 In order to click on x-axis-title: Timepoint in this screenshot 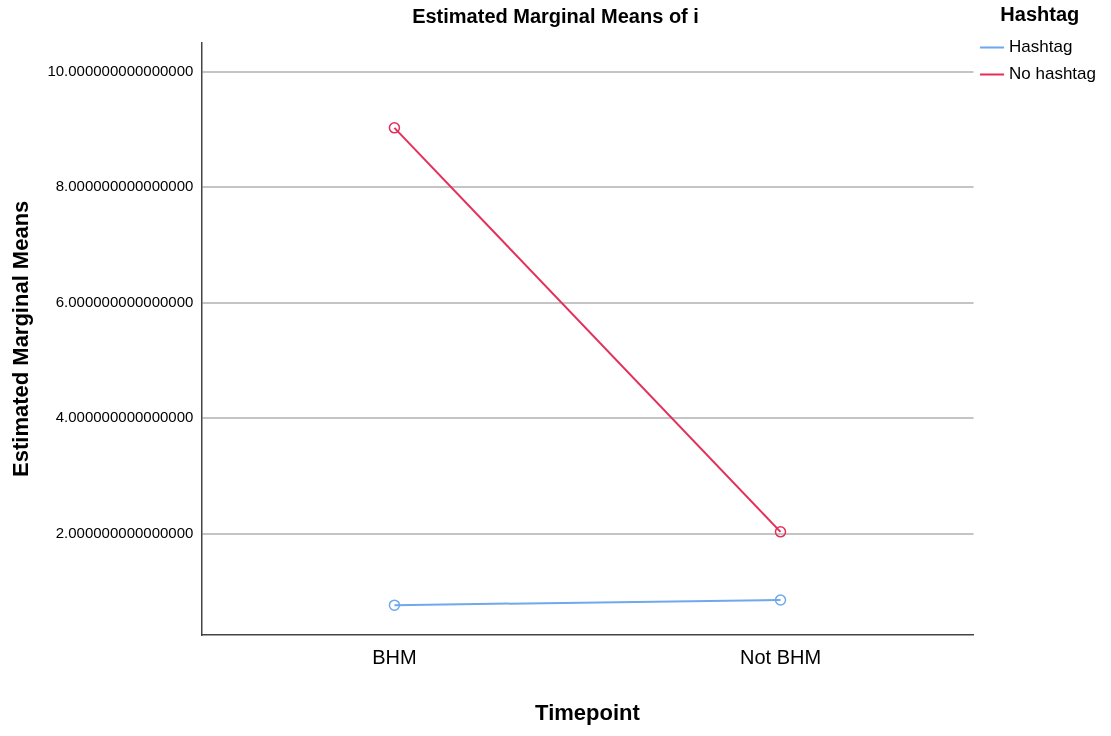, I will do `click(588, 712)`.